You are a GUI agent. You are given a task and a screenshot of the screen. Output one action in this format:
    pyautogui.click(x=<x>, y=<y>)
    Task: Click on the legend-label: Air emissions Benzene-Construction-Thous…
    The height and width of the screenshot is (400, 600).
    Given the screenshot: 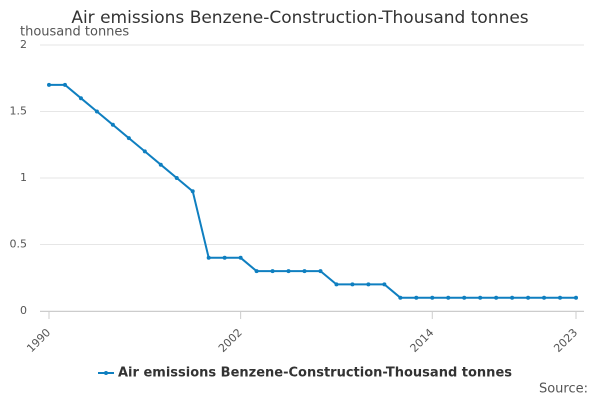 What is the action you would take?
    pyautogui.click(x=315, y=373)
    